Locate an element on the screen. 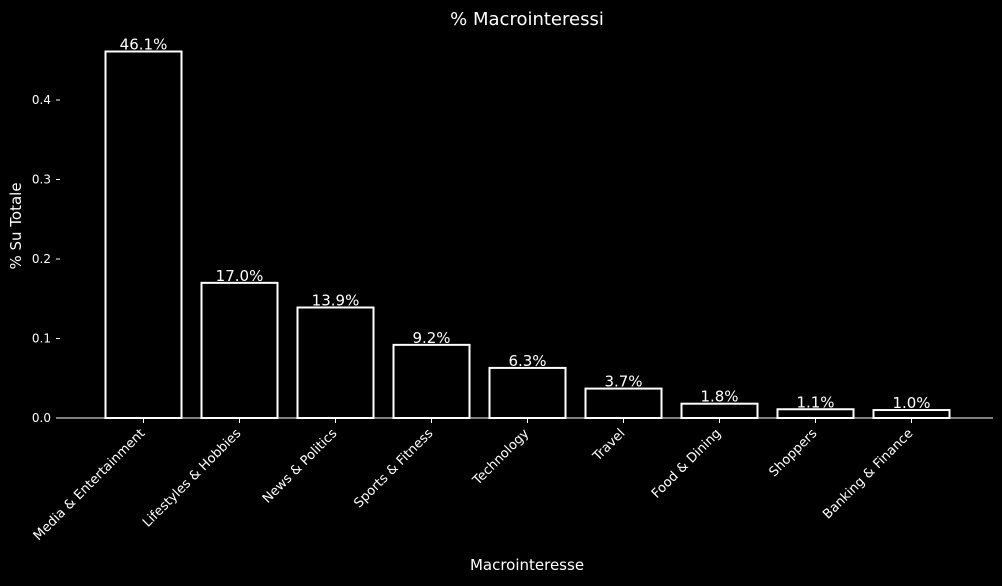  y-tick-label: 0.1 is located at coordinates (41, 339).